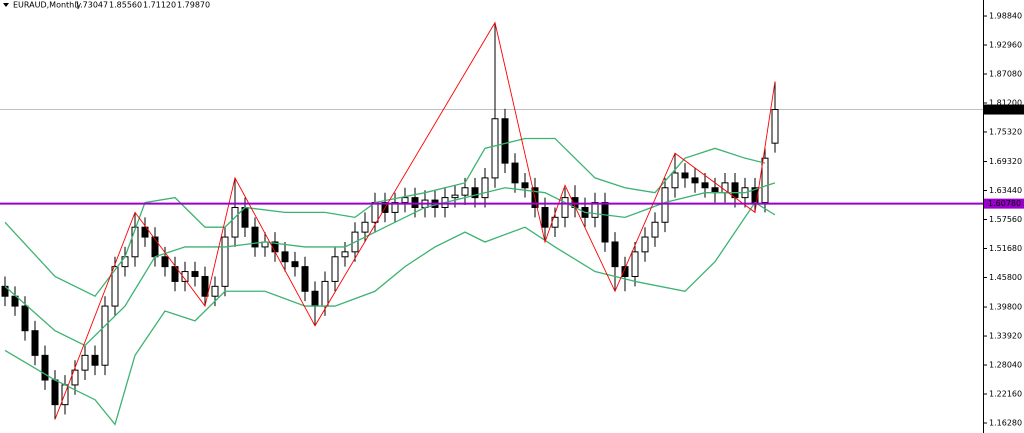  Describe the element at coordinates (193, 5) in the screenshot. I see `quote-close: 1.79870` at that location.